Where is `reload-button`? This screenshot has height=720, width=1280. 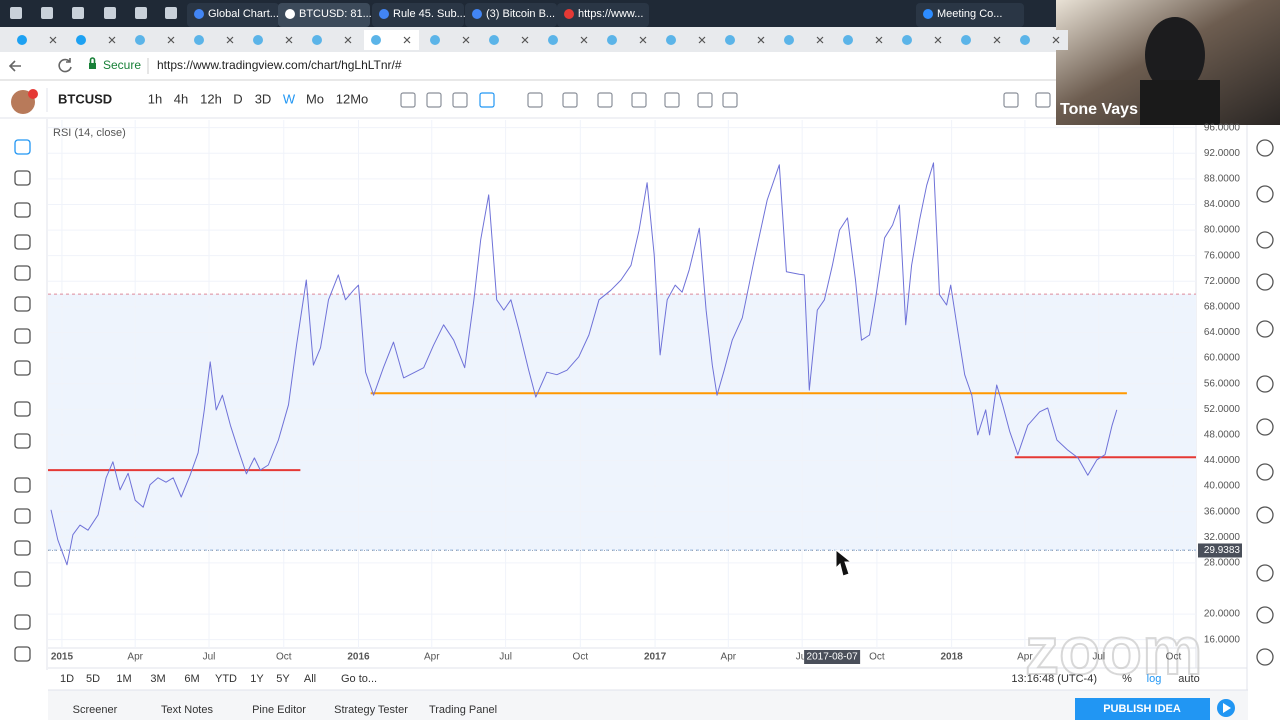
reload-button is located at coordinates (65, 65).